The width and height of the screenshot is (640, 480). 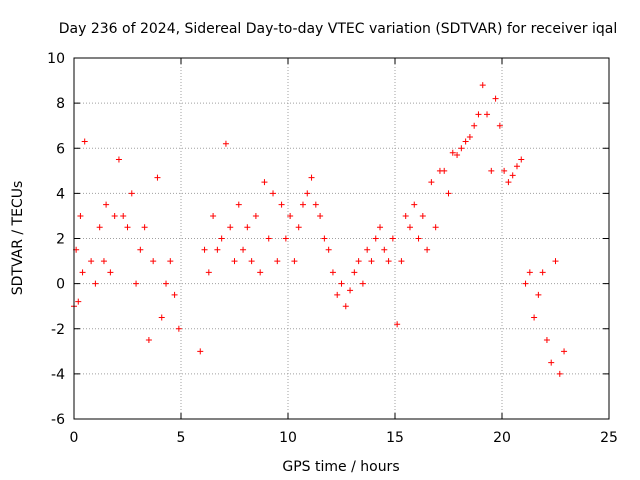 I want to click on y-tick-label: 0, so click(x=60, y=285).